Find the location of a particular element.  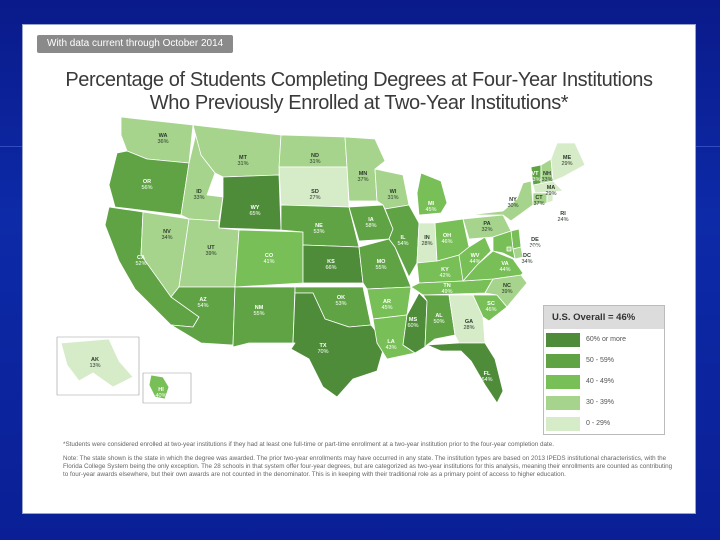

state-code-ky: KY is located at coordinates (445, 270).